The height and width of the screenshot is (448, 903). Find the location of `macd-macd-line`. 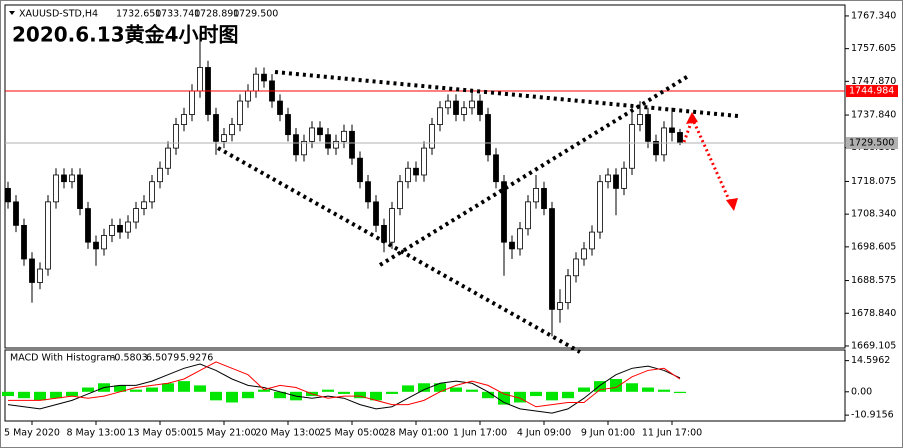

macd-macd-line is located at coordinates (344, 388).